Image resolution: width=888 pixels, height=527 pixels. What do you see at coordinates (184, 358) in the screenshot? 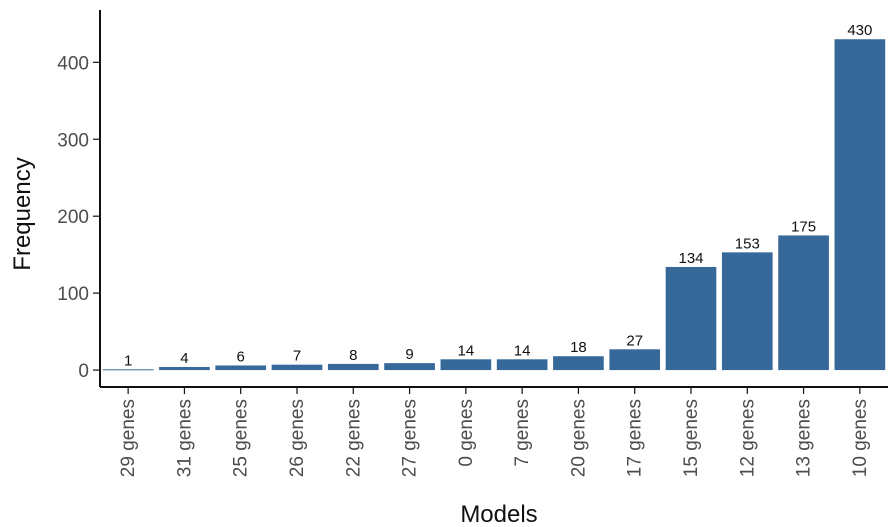
I see `bar-value-label: 4` at bounding box center [184, 358].